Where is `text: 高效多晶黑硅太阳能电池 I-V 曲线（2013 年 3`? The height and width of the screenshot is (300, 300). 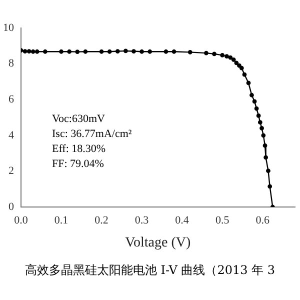
text: 高效多晶黑硅太阳能电池 I-V 曲线（2013 年 3 is located at coordinates (150, 270).